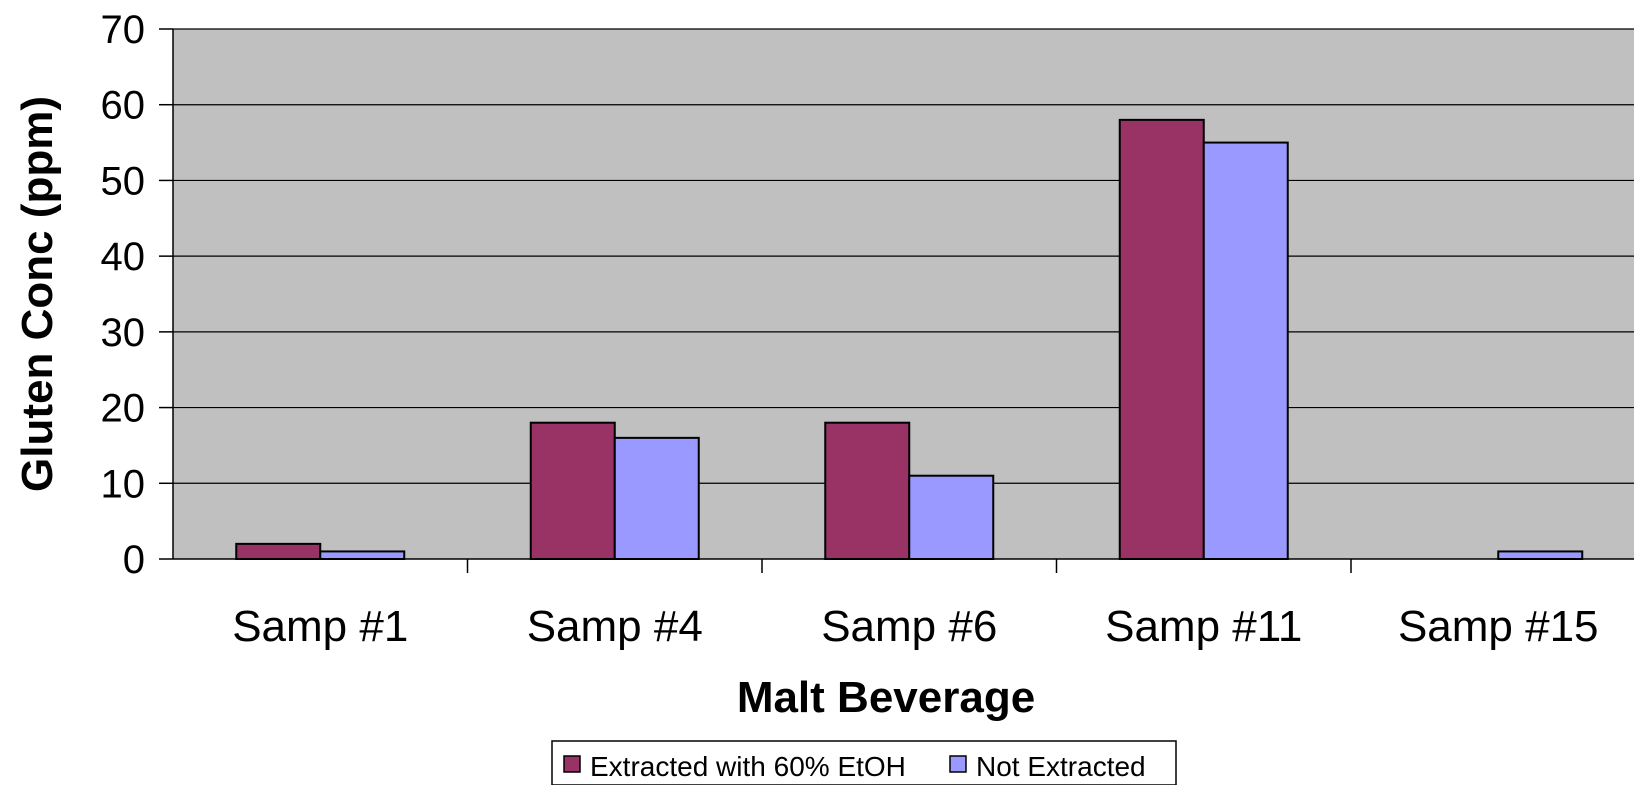 The image size is (1634, 785). I want to click on legend-box, so click(864, 762).